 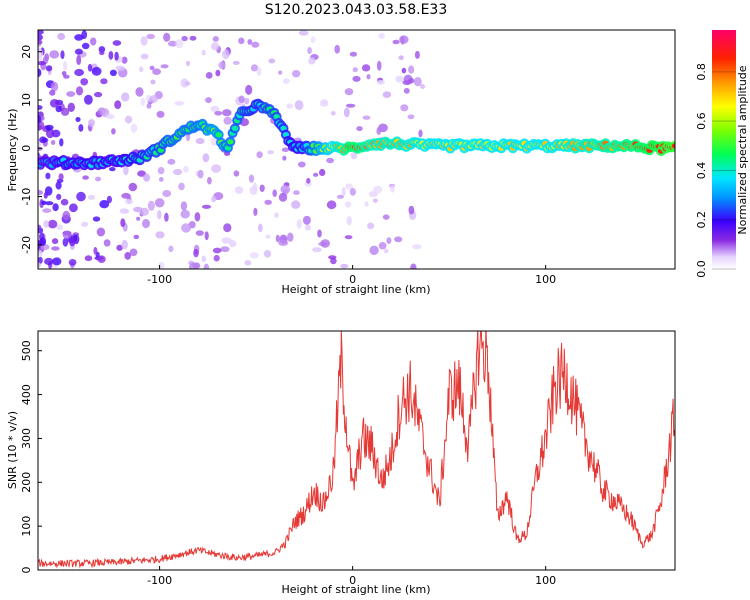 I want to click on spectrogram-y-tick-label: 20, so click(x=26, y=52).